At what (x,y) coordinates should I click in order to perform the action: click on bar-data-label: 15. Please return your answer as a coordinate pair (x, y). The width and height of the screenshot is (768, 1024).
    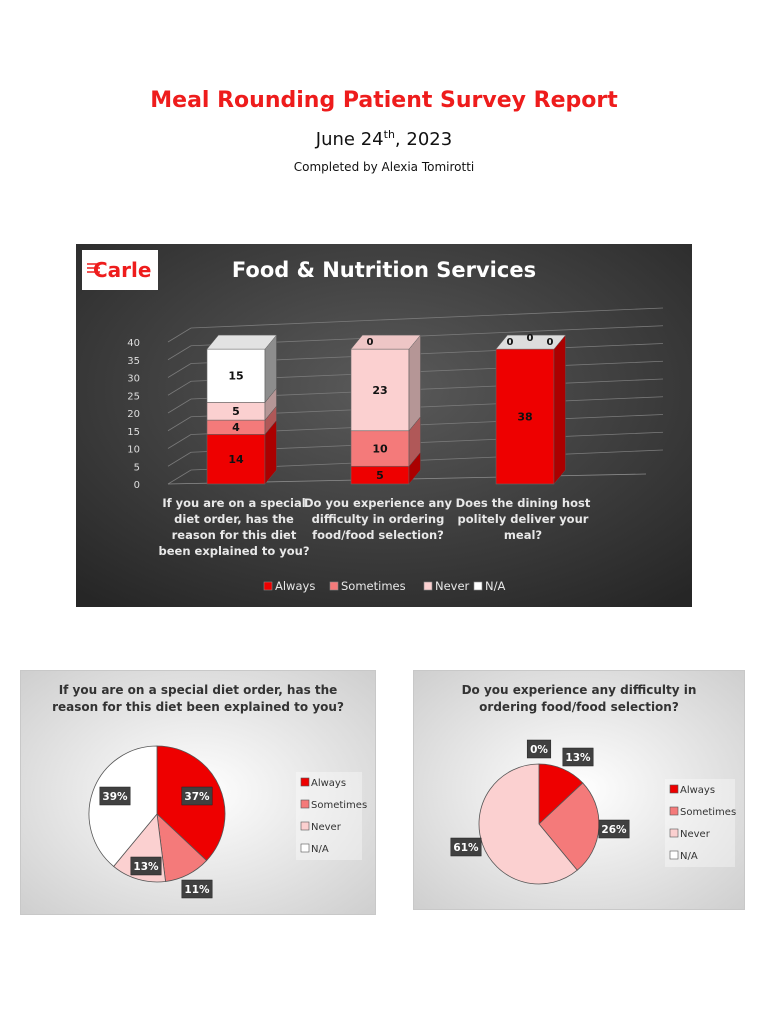
    Looking at the image, I should click on (235, 376).